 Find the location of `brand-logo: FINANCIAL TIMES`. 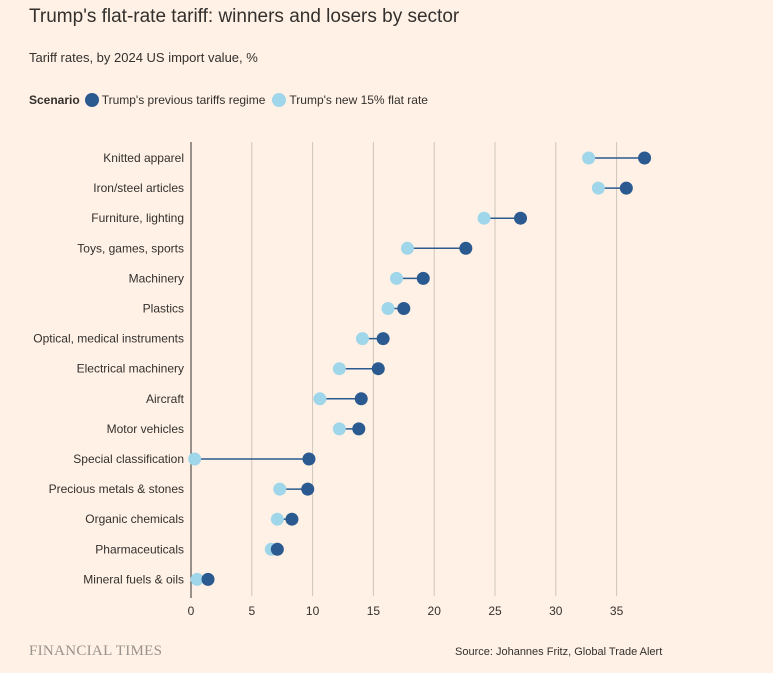

brand-logo: FINANCIAL TIMES is located at coordinates (96, 651).